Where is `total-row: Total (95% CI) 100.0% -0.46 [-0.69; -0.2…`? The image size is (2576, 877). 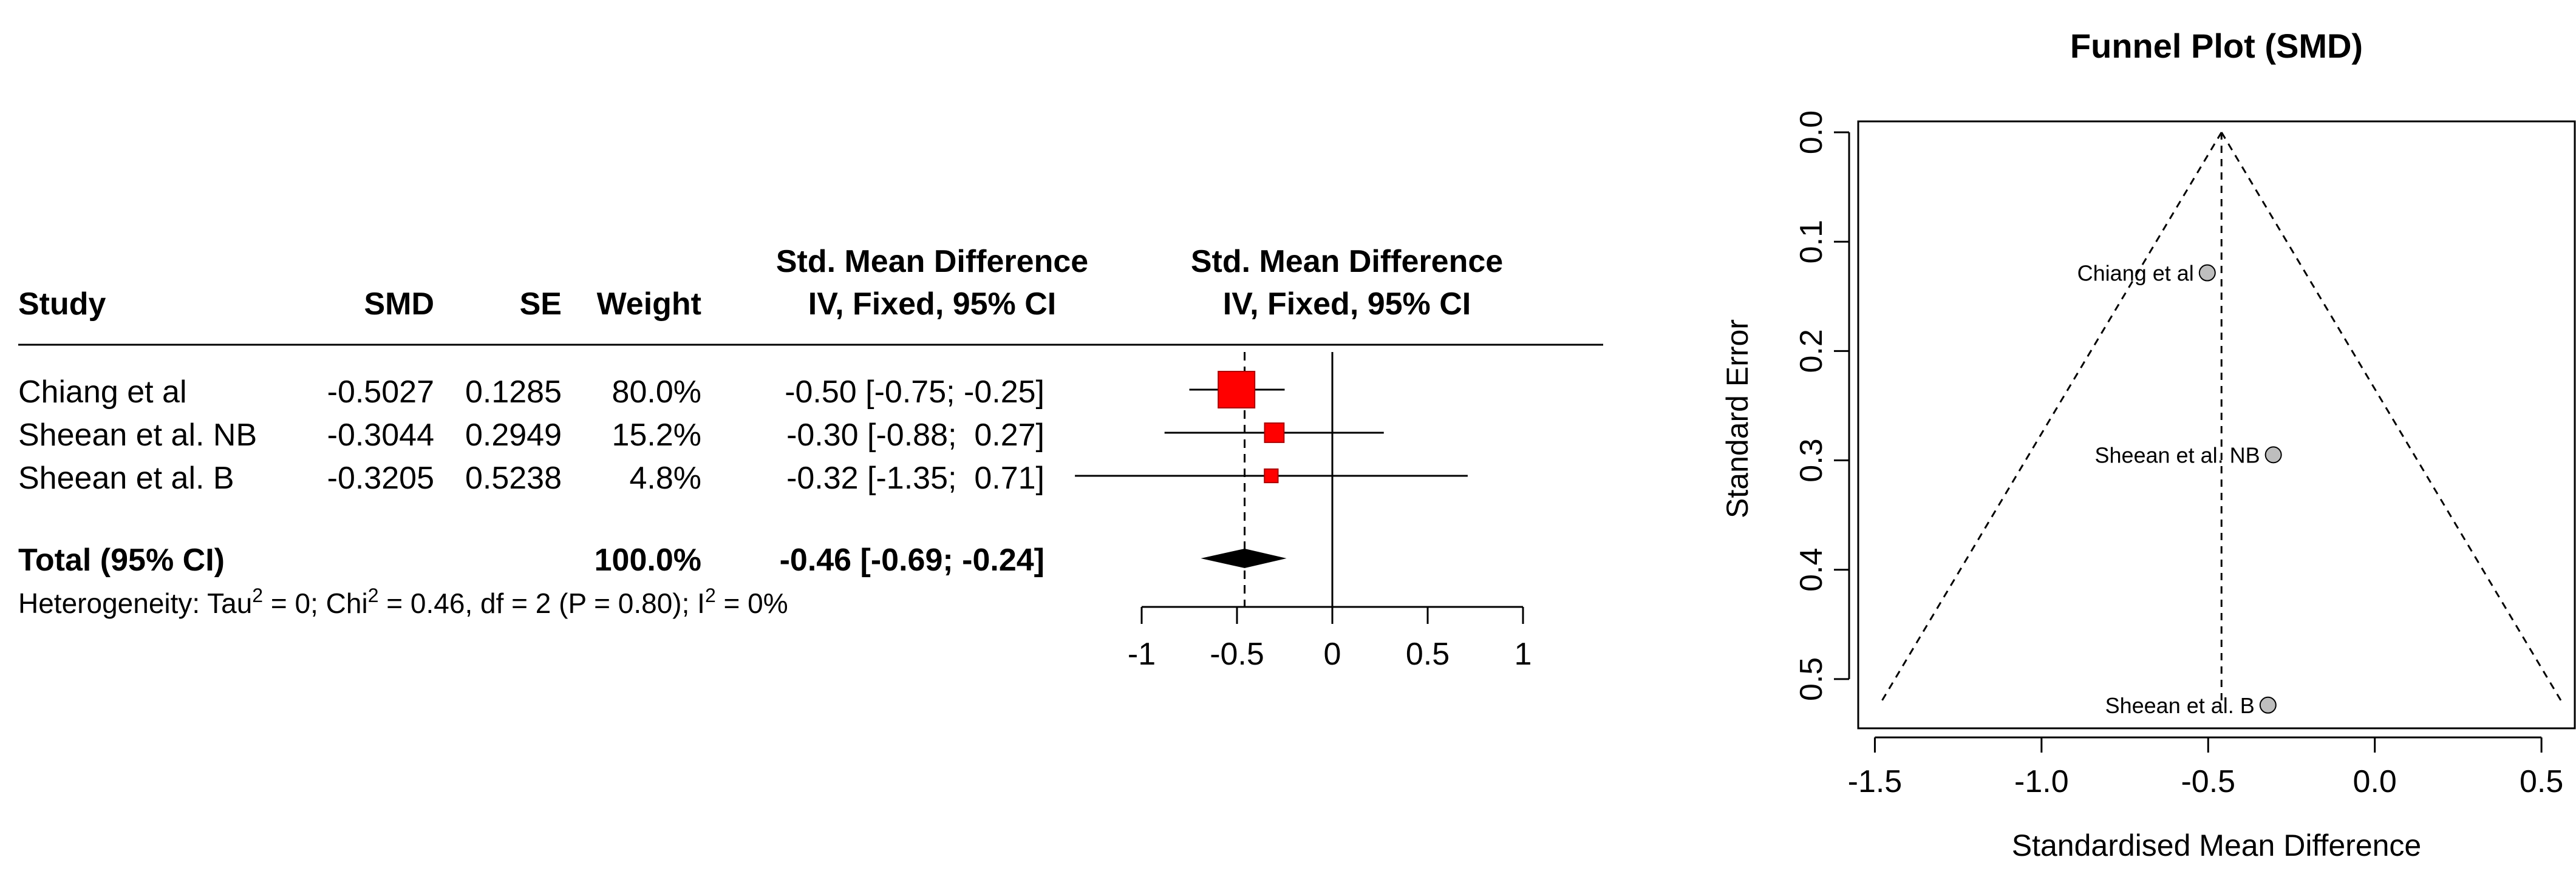
total-row: Total (95% CI) 100.0% -0.46 [-0.69; -0.2… is located at coordinates (531, 560).